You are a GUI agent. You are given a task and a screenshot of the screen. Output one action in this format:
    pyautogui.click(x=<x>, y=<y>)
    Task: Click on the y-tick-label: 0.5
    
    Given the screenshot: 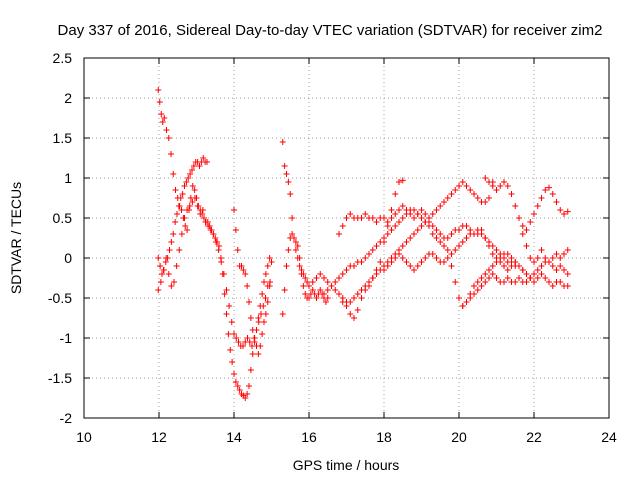 What is the action you would take?
    pyautogui.click(x=63, y=218)
    